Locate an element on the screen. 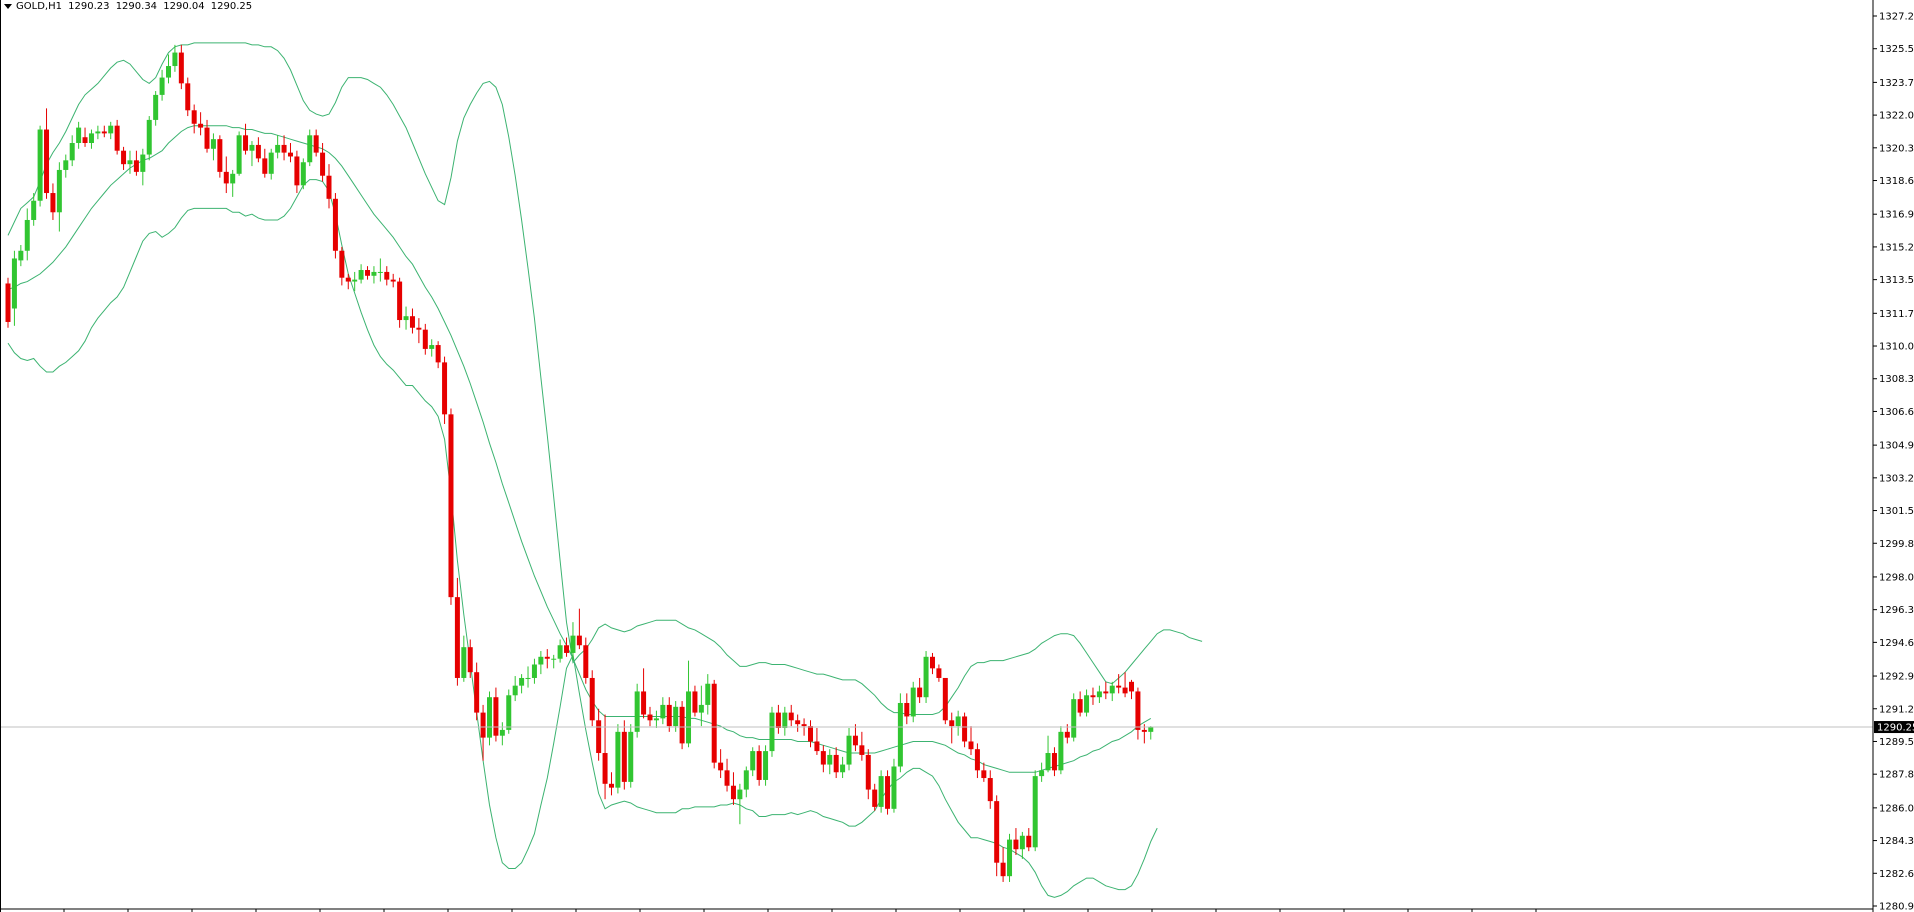 The width and height of the screenshot is (1914, 912). y-tick-label: 1296.35 is located at coordinates (1896, 610).